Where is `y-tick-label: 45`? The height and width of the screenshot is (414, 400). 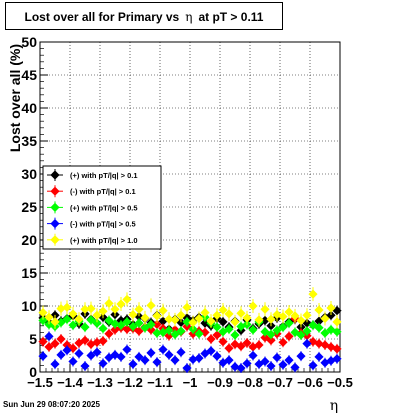 y-tick-label: 45 is located at coordinates (29, 75).